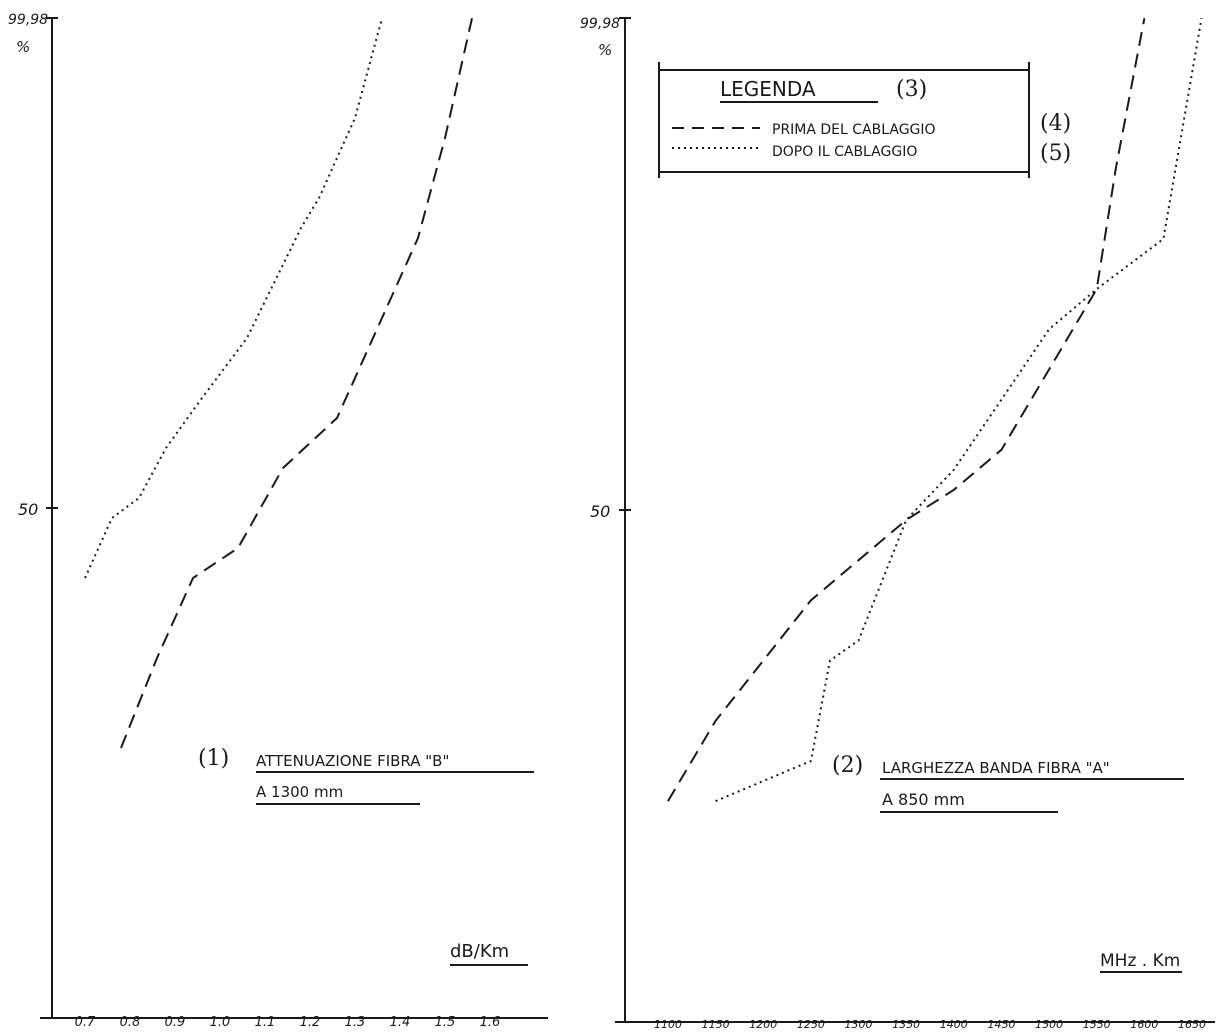  I want to click on x-tick-label: 1300, so click(859, 1024).